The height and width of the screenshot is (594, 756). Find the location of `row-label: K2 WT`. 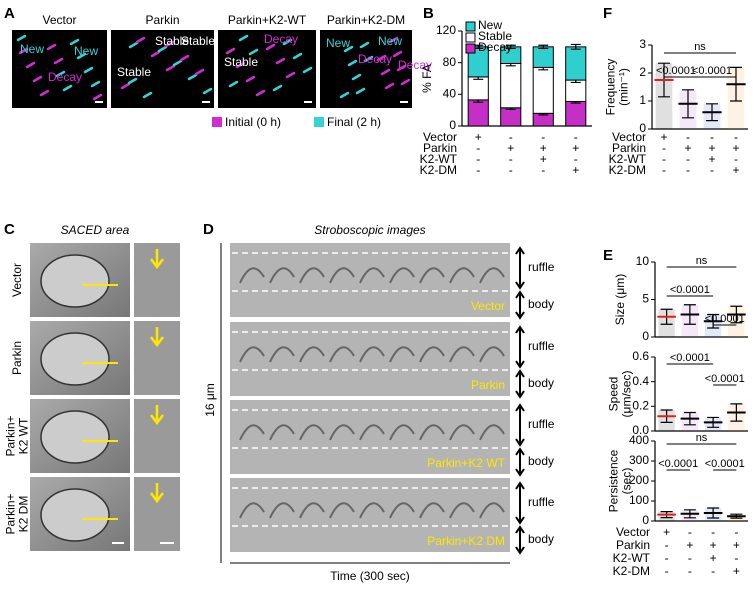

row-label: K2 WT is located at coordinates (24, 435).